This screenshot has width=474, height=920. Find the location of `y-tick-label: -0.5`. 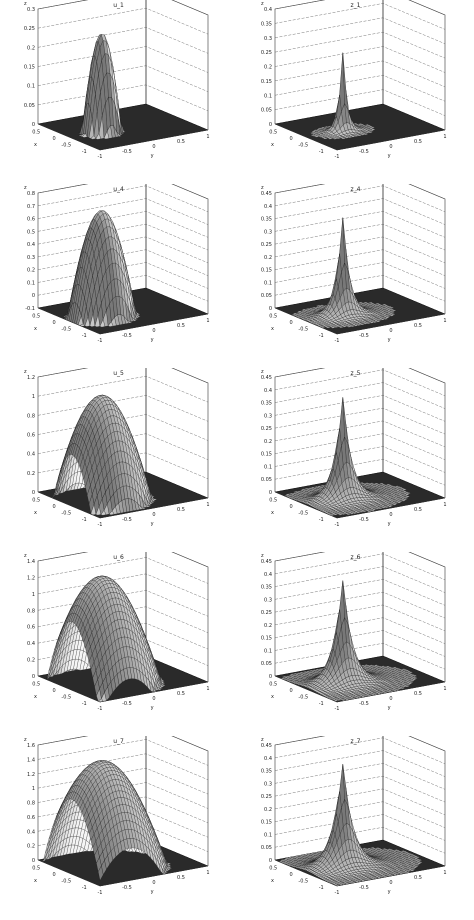

y-tick-label: -0.5 is located at coordinates (364, 152).